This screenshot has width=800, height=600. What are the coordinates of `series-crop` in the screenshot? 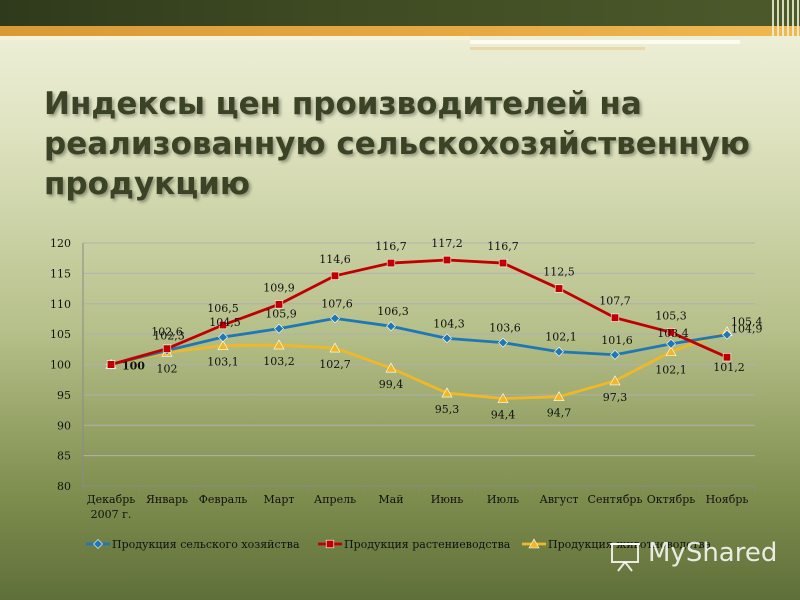 It's located at (419, 312).